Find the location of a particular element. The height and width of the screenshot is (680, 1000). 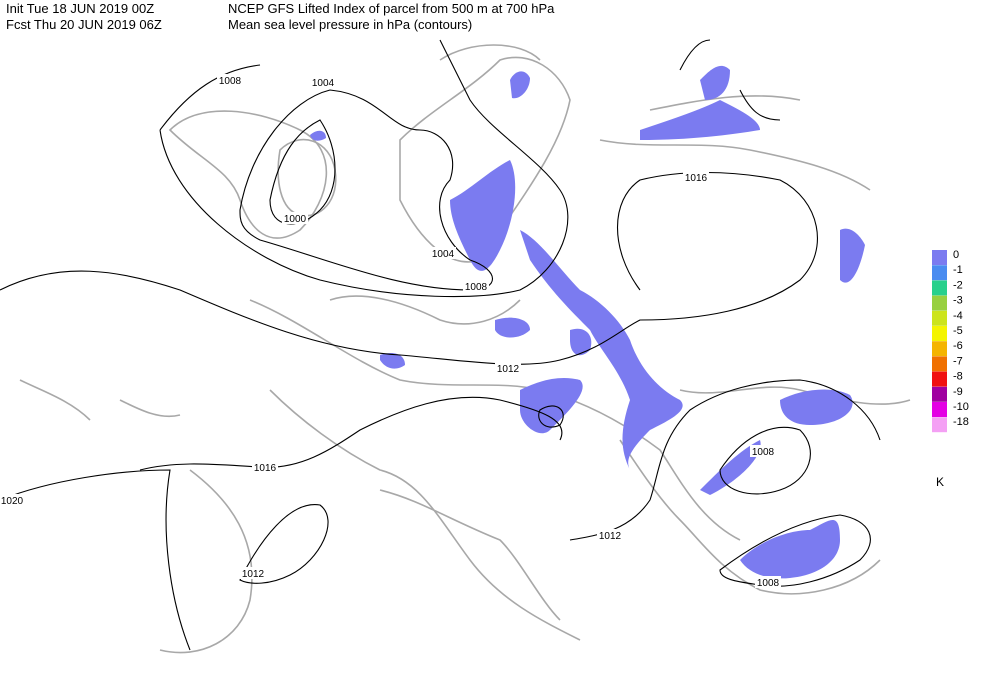

contour-label: 1020 is located at coordinates (12, 501).